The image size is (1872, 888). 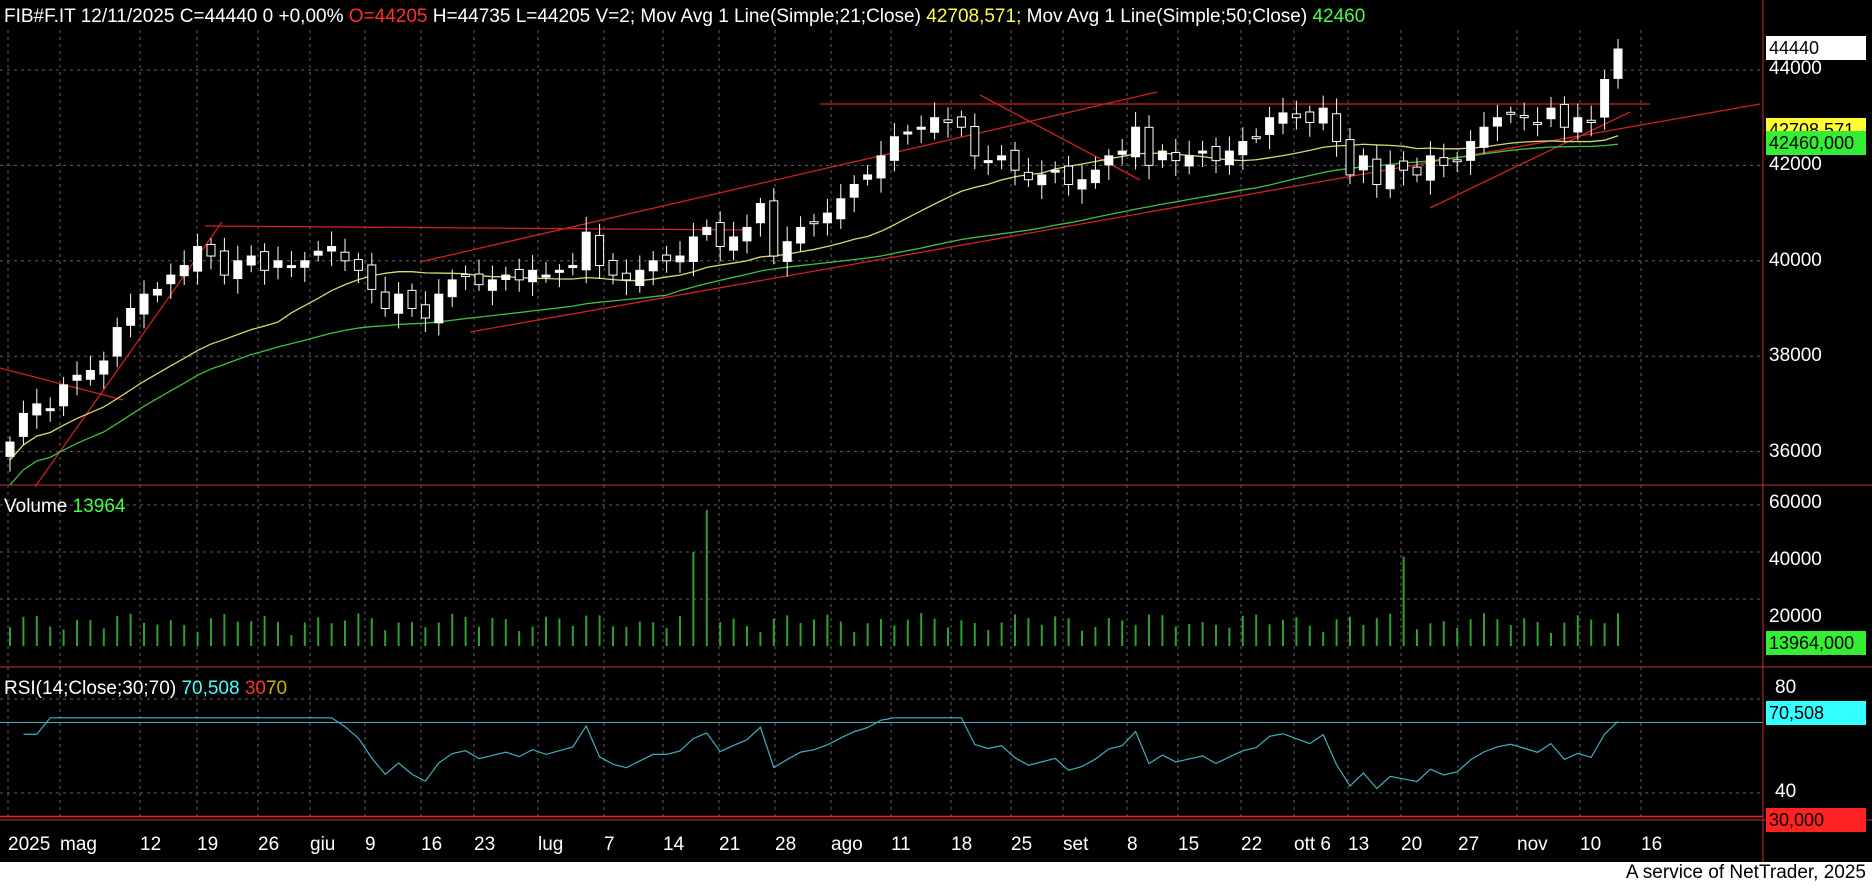 I want to click on price-tick: 44000, so click(x=1795, y=68).